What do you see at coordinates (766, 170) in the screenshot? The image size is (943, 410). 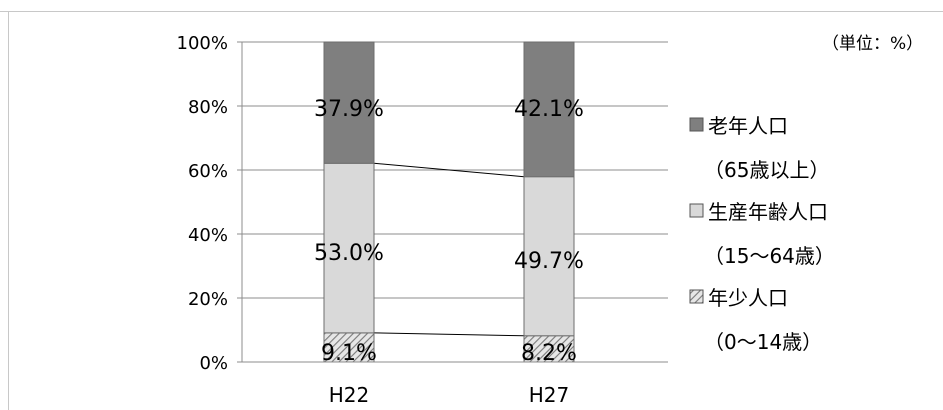 I see `legend-sublabel: （65歳以上）` at bounding box center [766, 170].